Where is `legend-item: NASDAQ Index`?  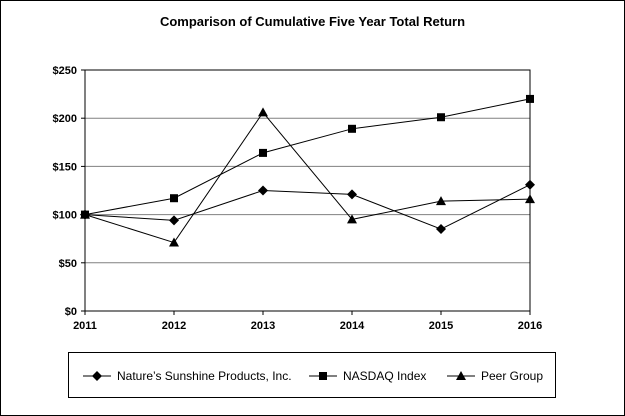
legend-item: NASDAQ Index is located at coordinates (367, 376).